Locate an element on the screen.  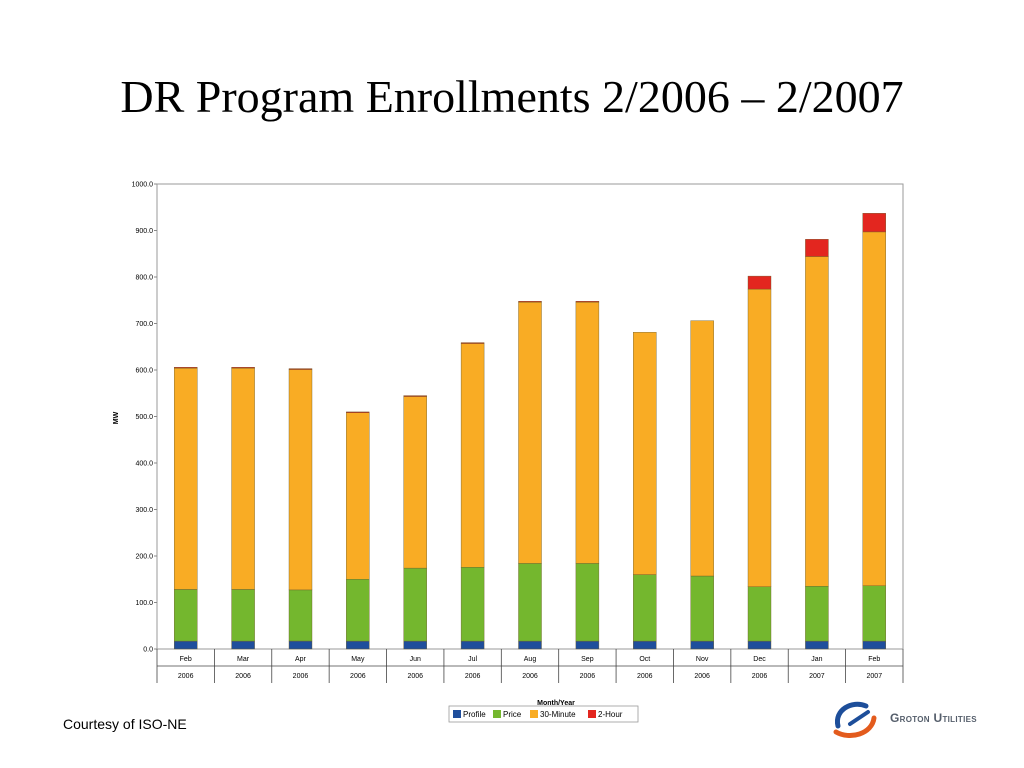
y-tick-label: 0.0 is located at coordinates (148, 650).